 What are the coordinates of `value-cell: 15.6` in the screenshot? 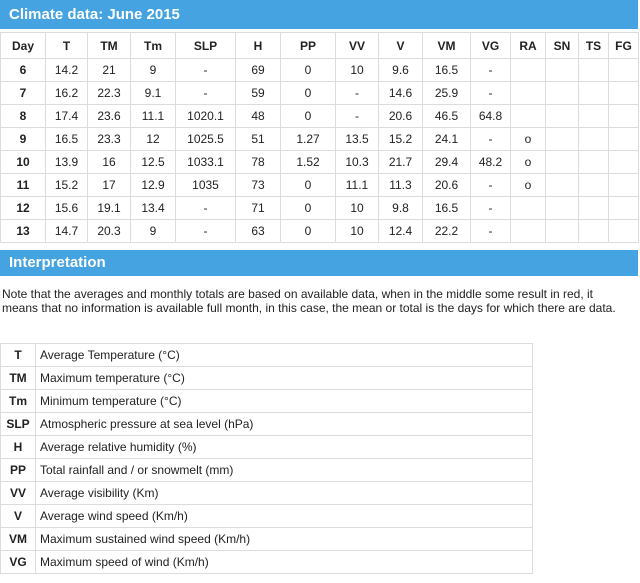 It's located at (66, 208).